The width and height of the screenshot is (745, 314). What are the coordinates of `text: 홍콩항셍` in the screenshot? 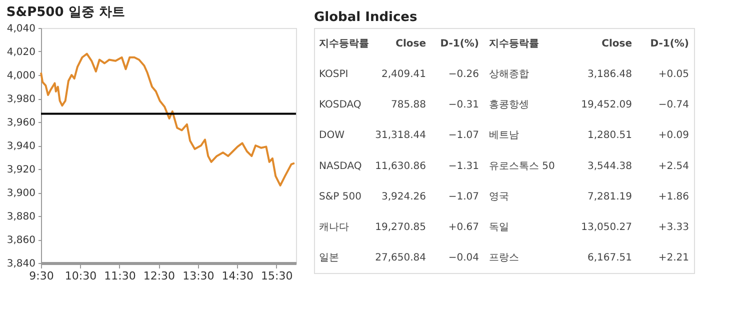 It's located at (509, 105).